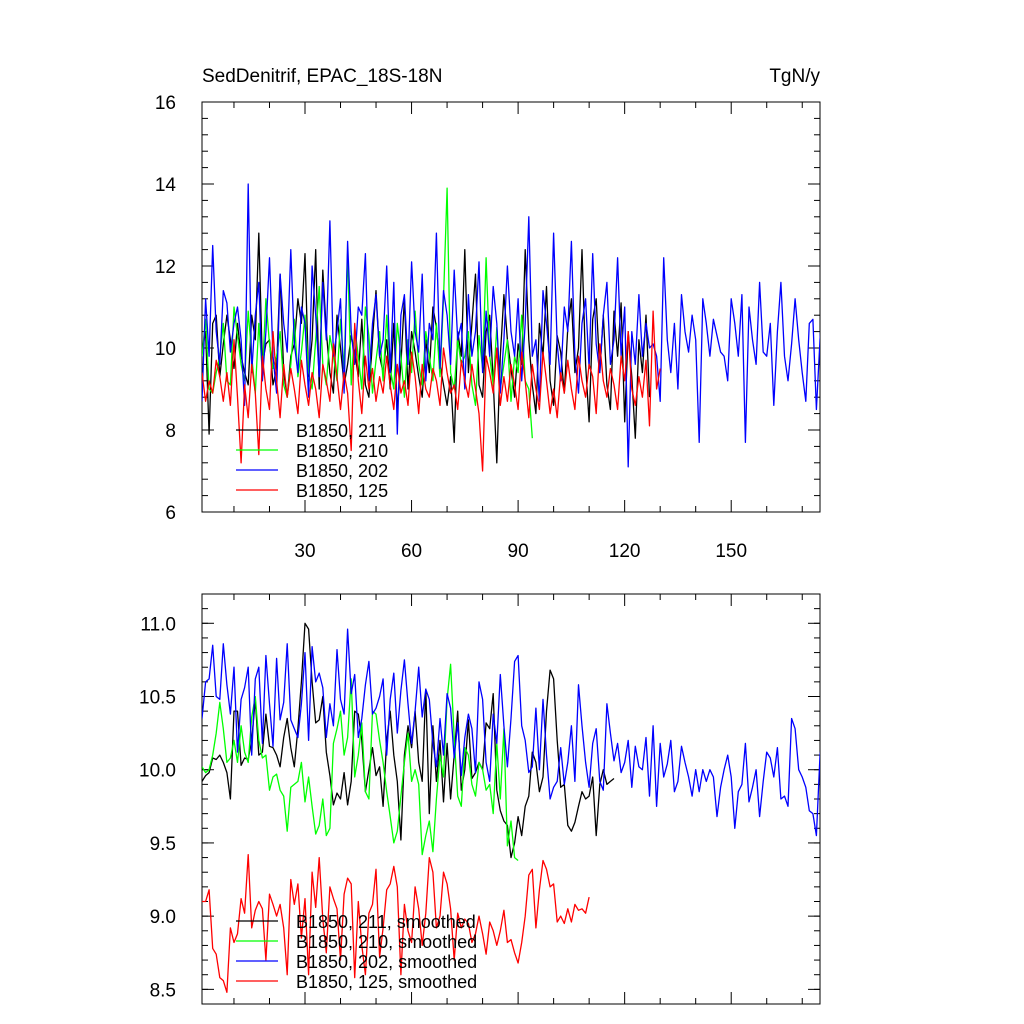 The width and height of the screenshot is (1024, 1024). What do you see at coordinates (731, 551) in the screenshot?
I see `x-tick-label: 150` at bounding box center [731, 551].